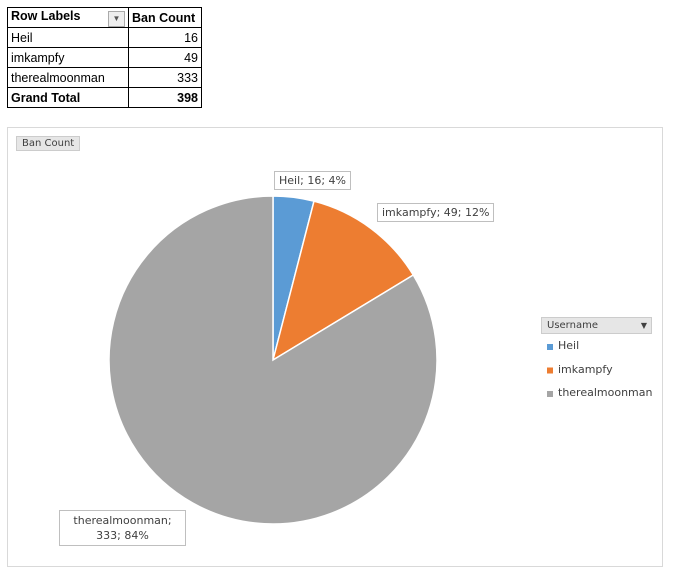  What do you see at coordinates (585, 369) in the screenshot?
I see `legend-label: imkampfy` at bounding box center [585, 369].